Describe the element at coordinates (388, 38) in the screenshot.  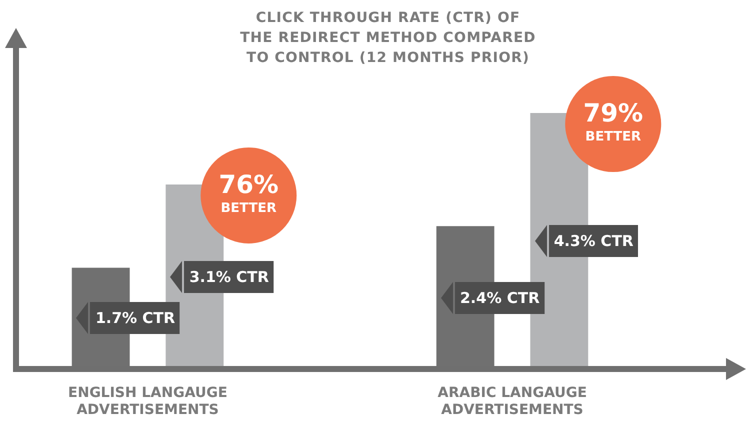
I see `chart-title: CLICK THROUGH RATE (CTR) OF THE REDIRECT METHOD COMPARED TO CONTROL (12 MONTHS PRIOR)` at that location.